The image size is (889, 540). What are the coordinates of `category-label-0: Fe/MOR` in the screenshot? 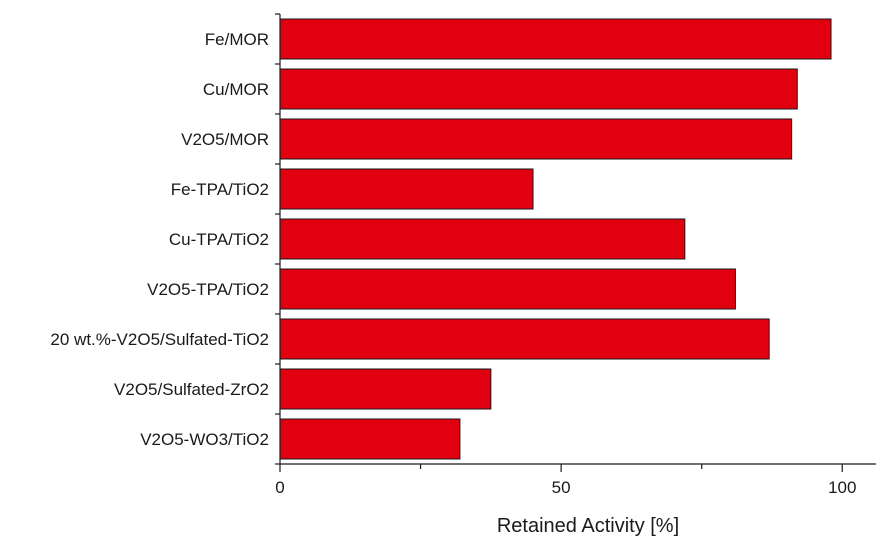 It's located at (237, 39).